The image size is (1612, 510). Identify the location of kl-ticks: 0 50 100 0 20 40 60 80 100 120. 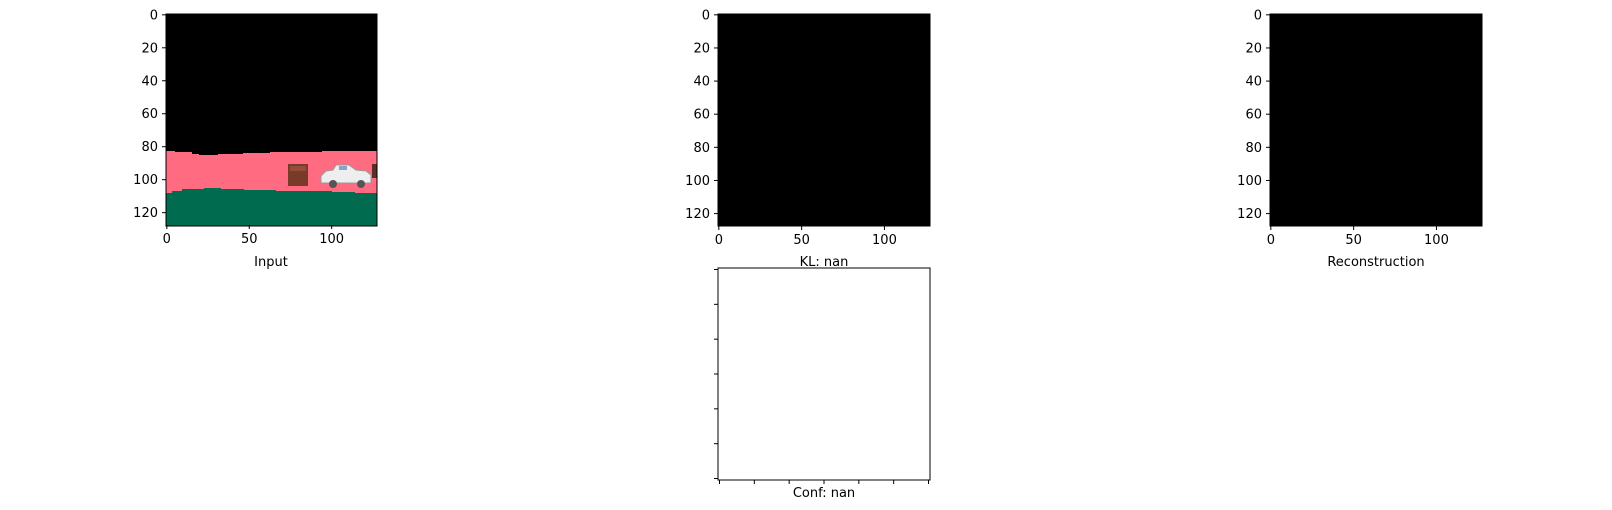
(791, 128).